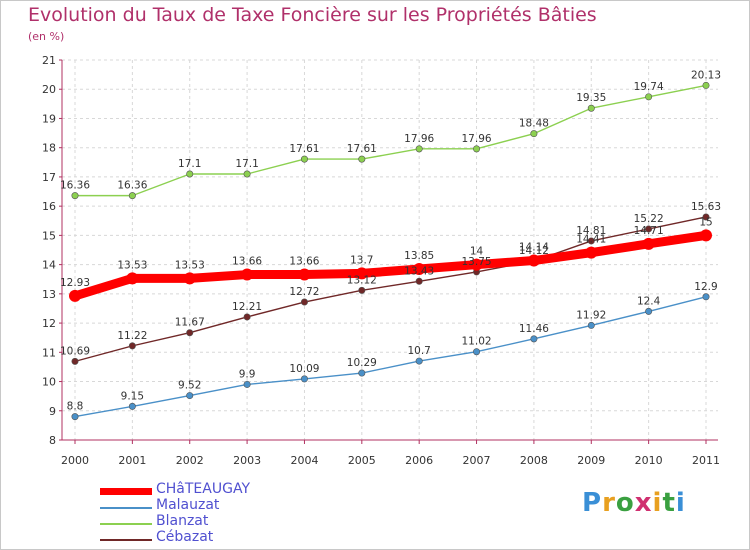 The height and width of the screenshot is (550, 750). What do you see at coordinates (75, 407) in the screenshot?
I see `data-label-malauzat: 8.8` at bounding box center [75, 407].